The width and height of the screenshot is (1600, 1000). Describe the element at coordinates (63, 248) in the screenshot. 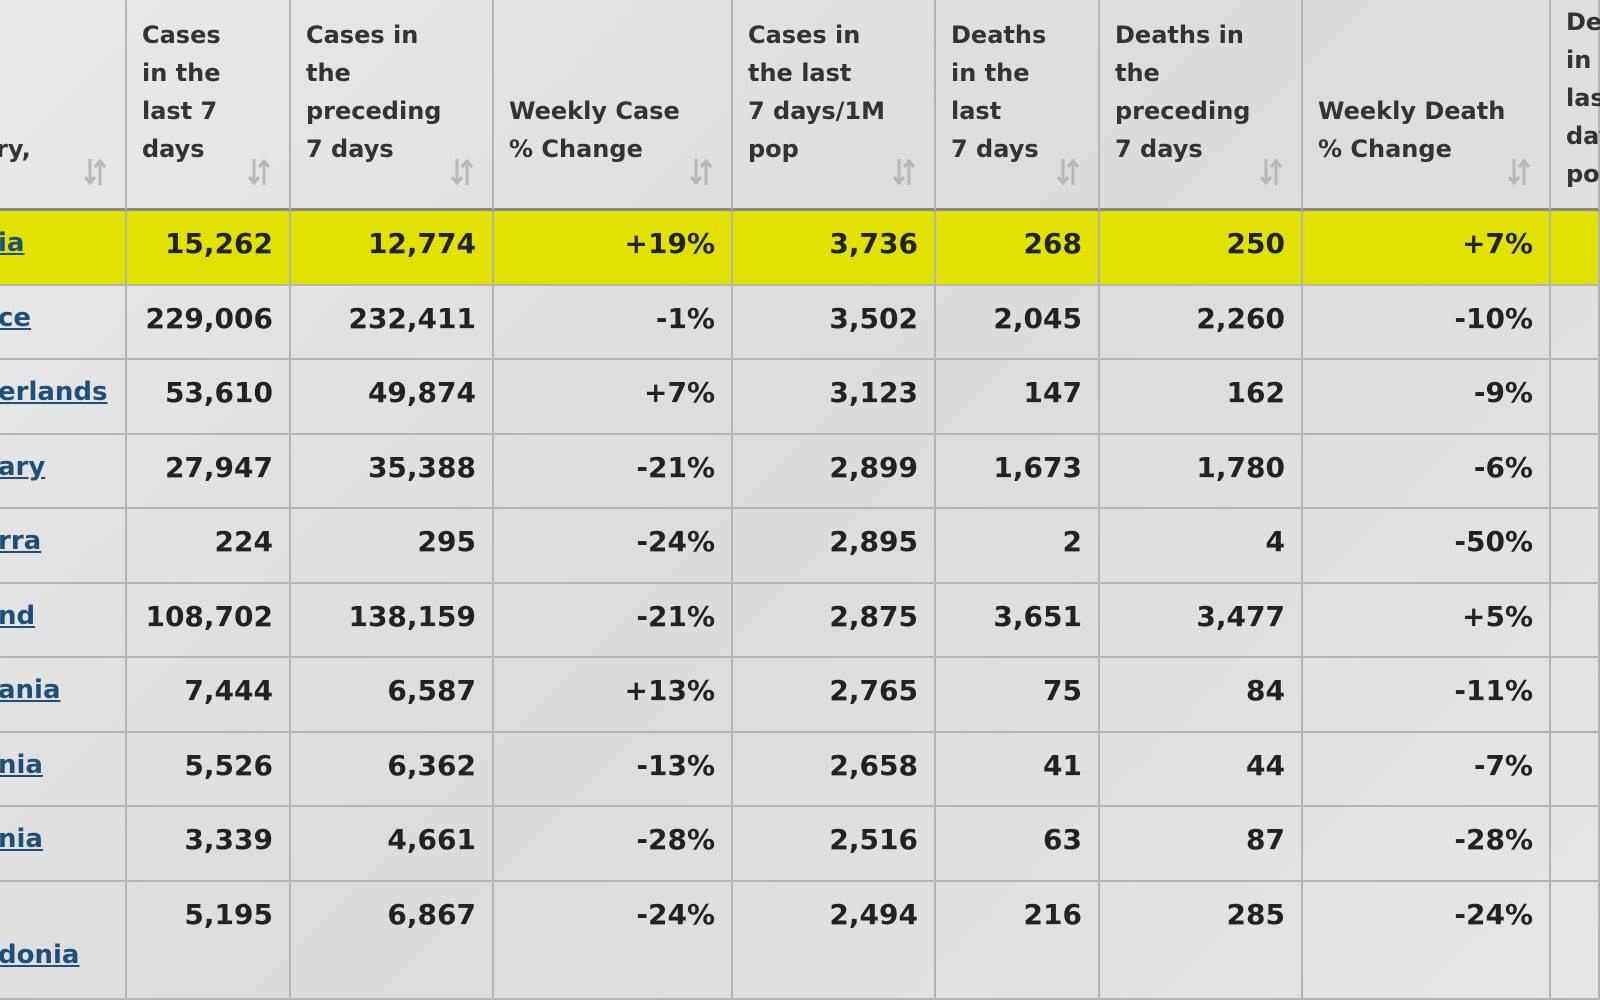

I see `table-cell: ia` at that location.